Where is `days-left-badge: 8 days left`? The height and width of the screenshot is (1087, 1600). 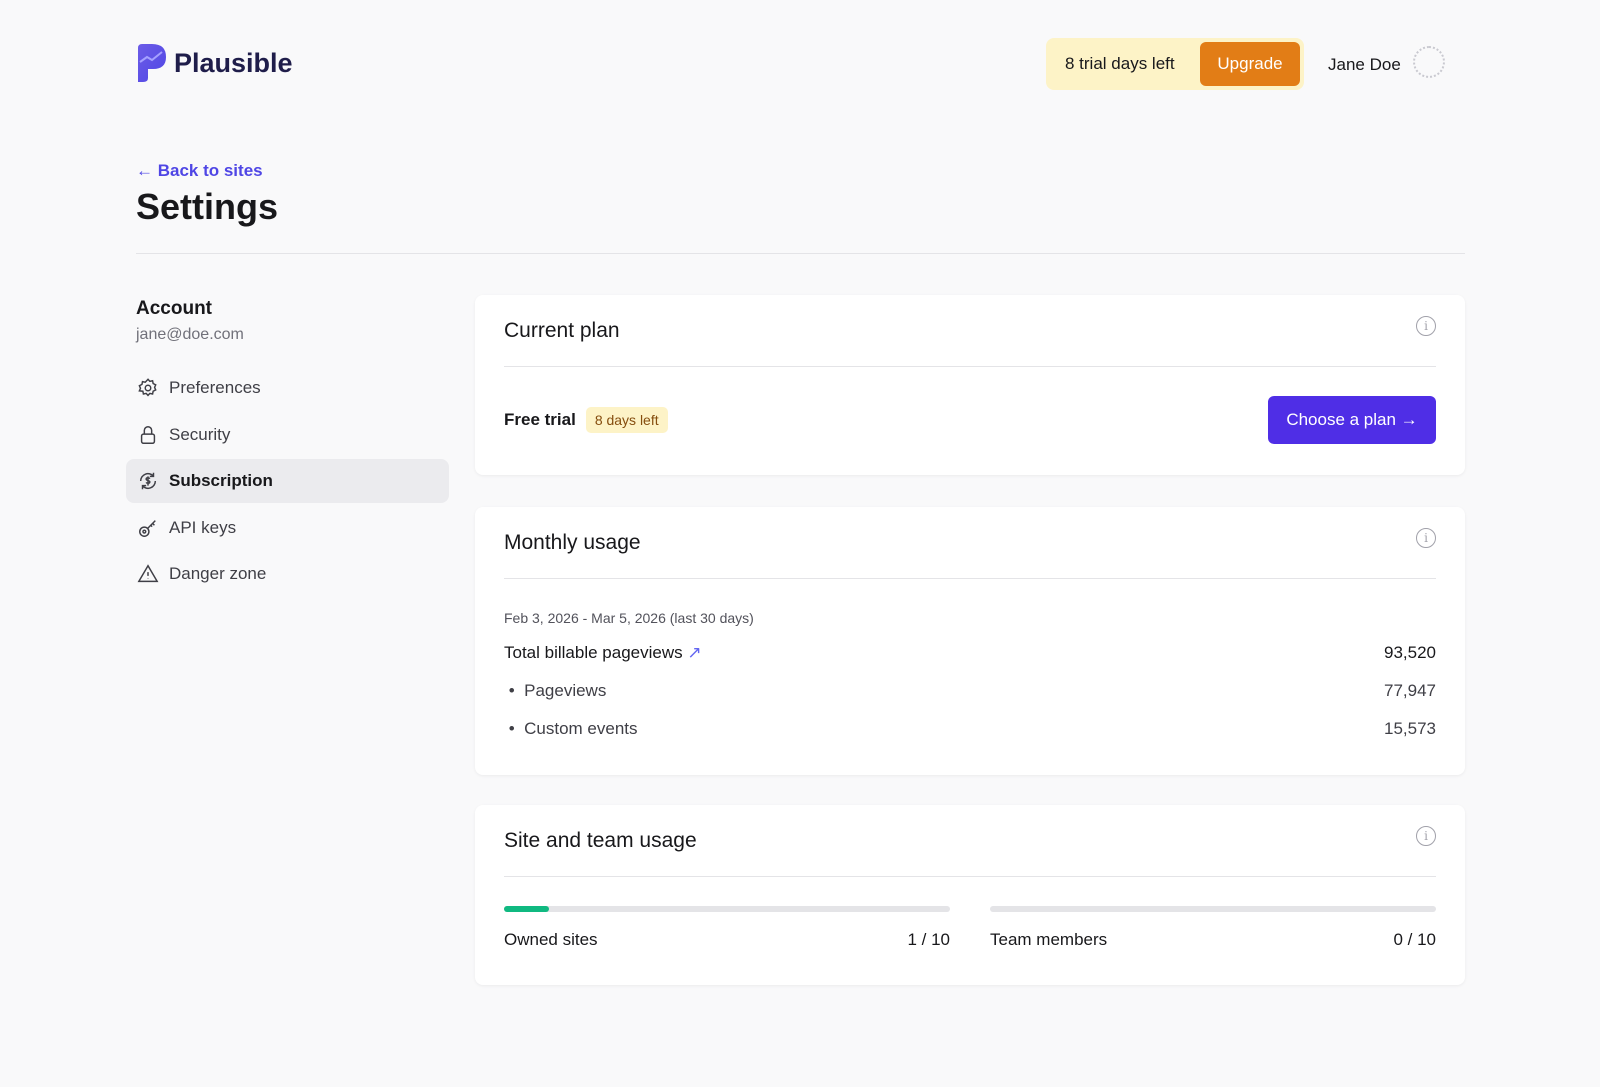
days-left-badge: 8 days left is located at coordinates (626, 420).